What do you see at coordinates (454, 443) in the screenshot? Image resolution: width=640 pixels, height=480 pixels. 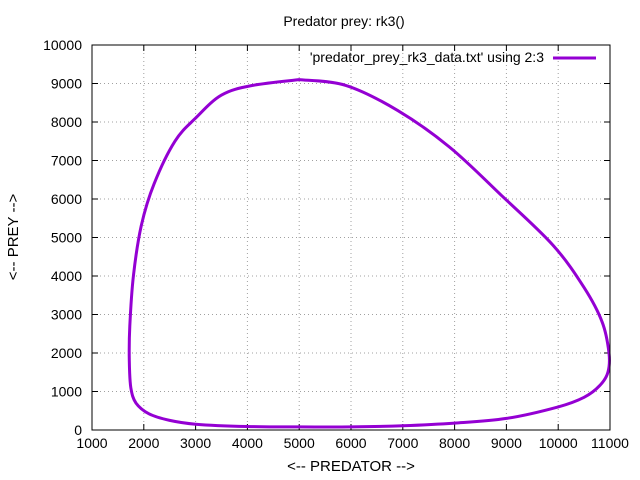 I see `x-tick-label: 8000` at bounding box center [454, 443].